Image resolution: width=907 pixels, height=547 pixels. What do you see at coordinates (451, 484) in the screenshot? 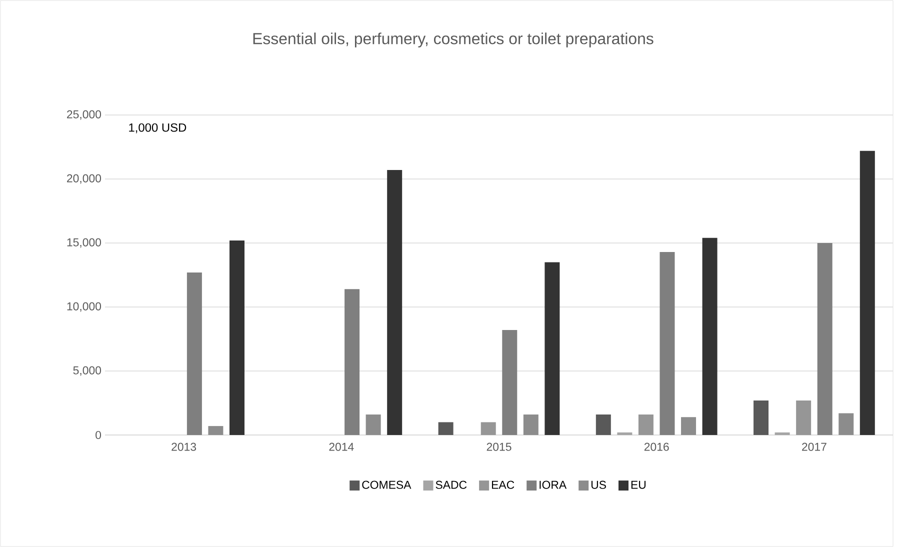
I see `legend-label: SADC` at bounding box center [451, 484].